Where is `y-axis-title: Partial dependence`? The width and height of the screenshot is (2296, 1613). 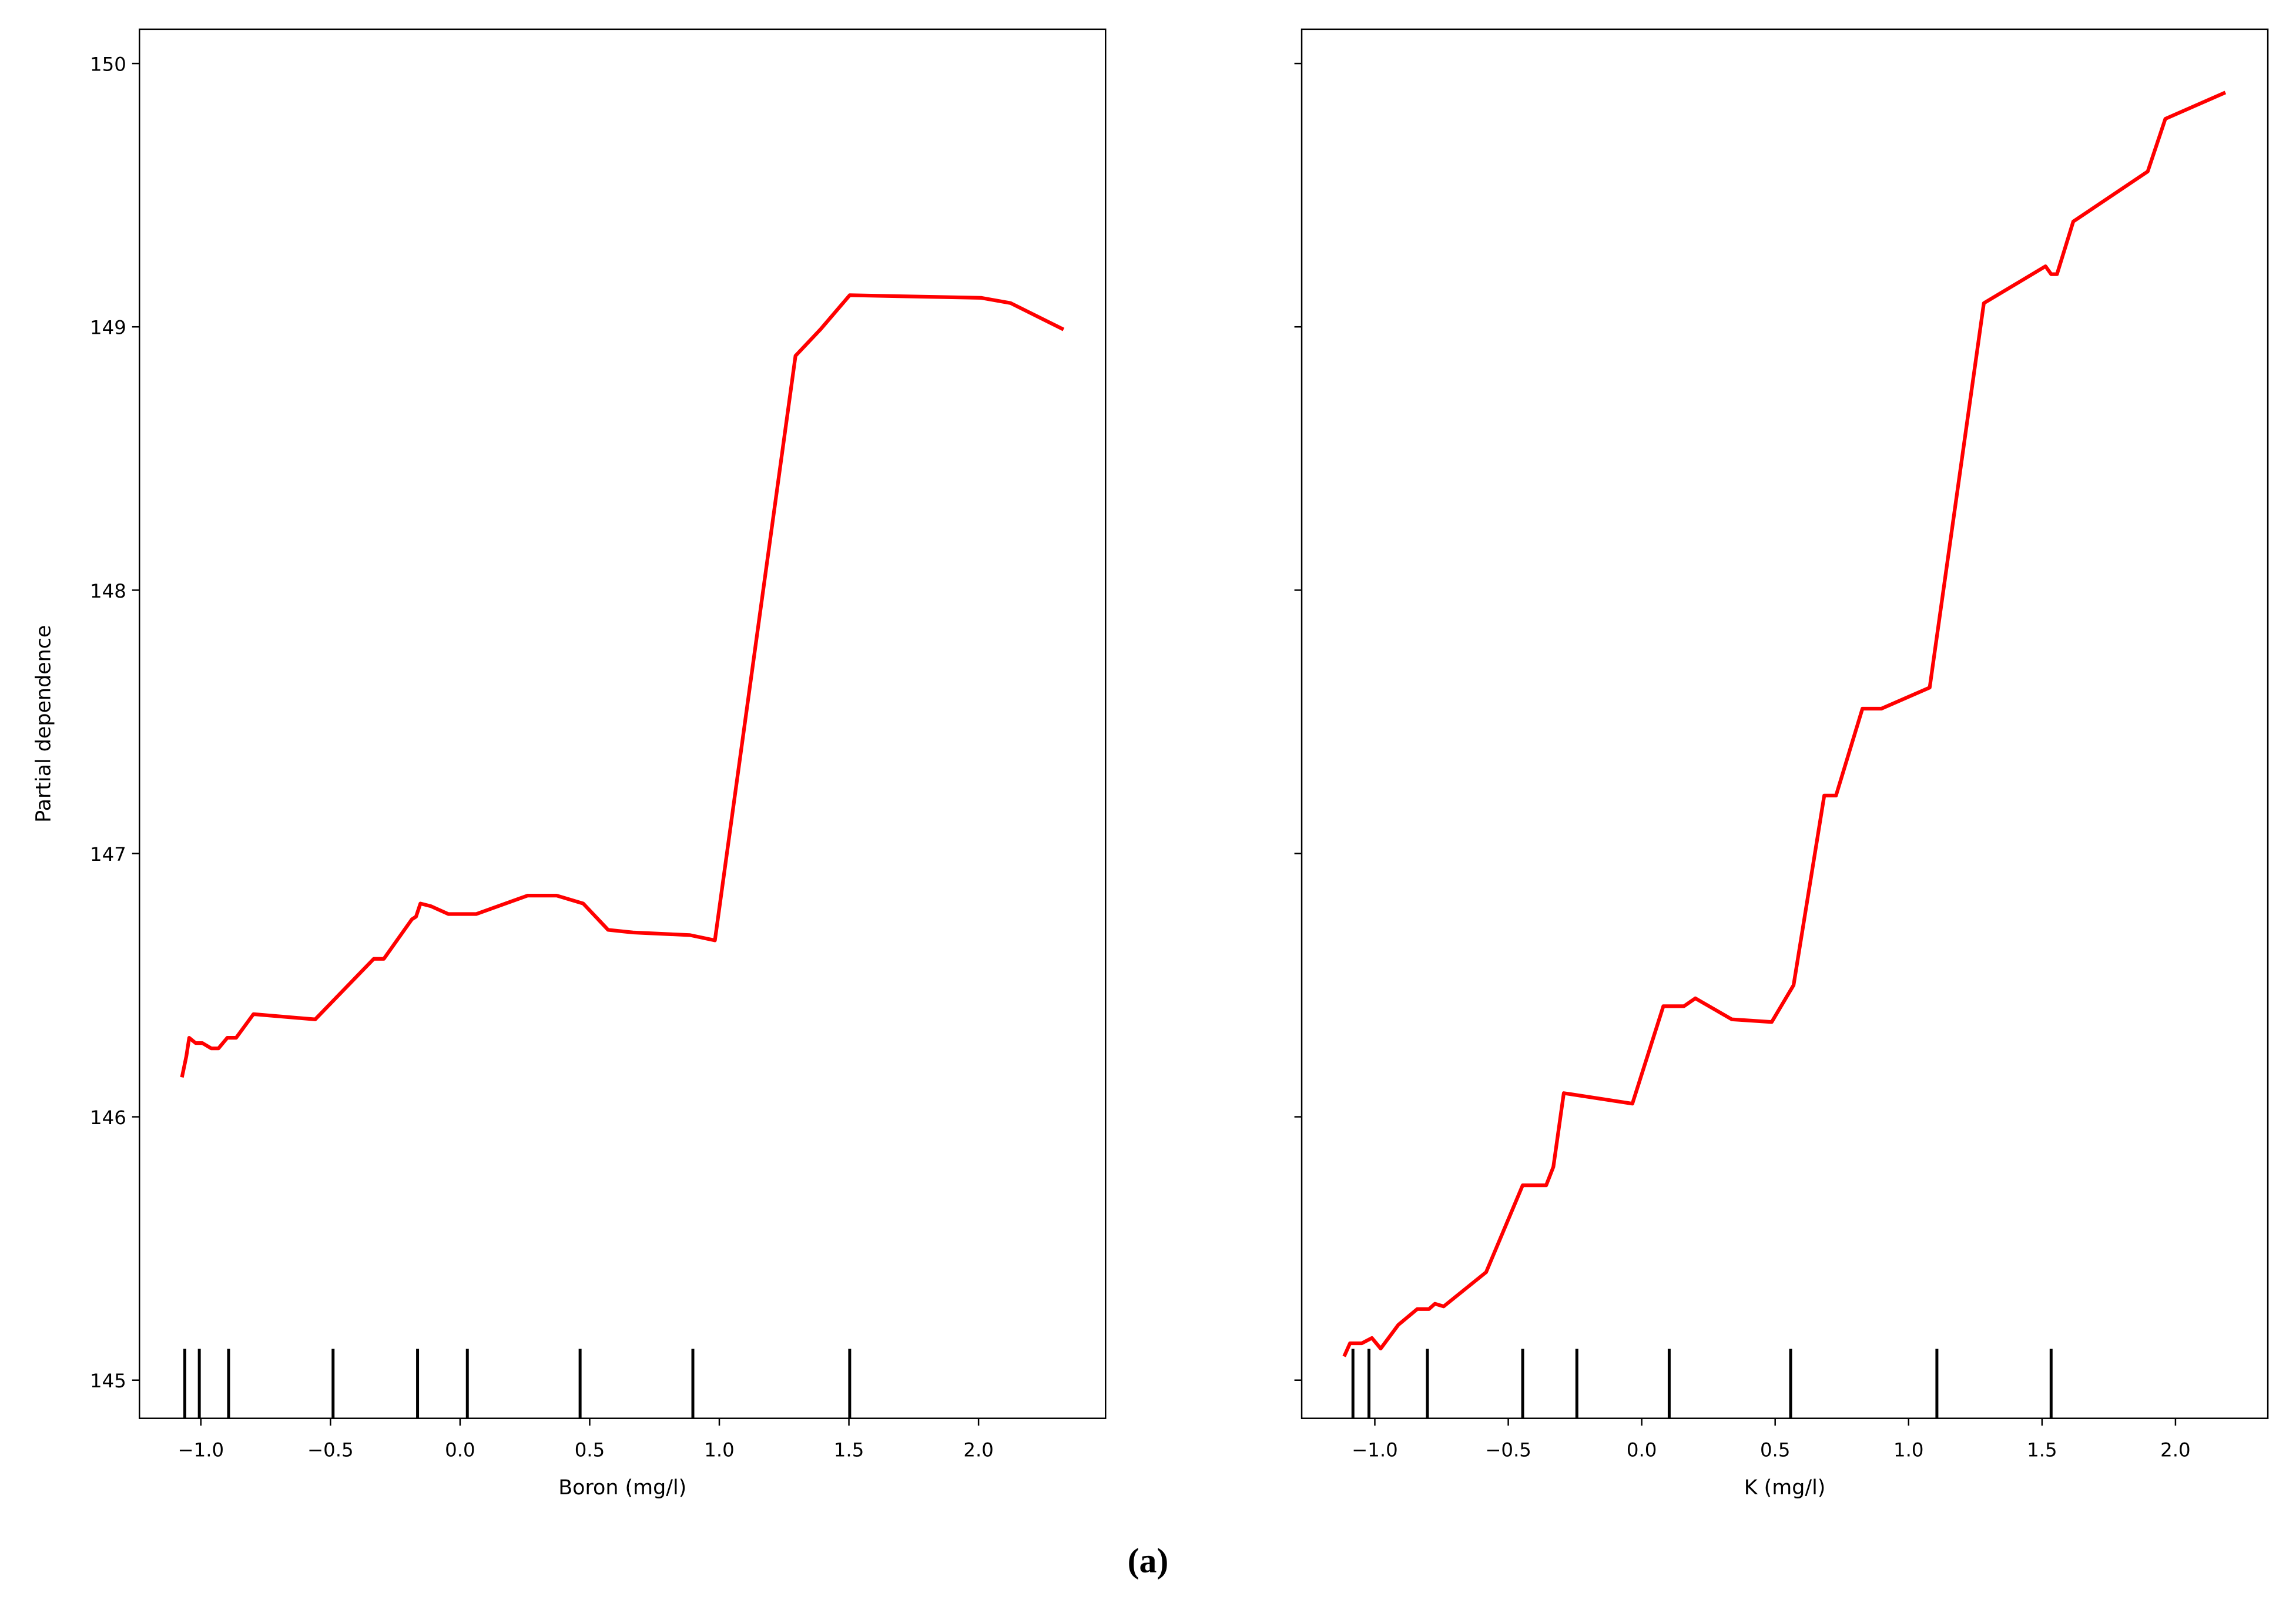 y-axis-title: Partial dependence is located at coordinates (43, 724).